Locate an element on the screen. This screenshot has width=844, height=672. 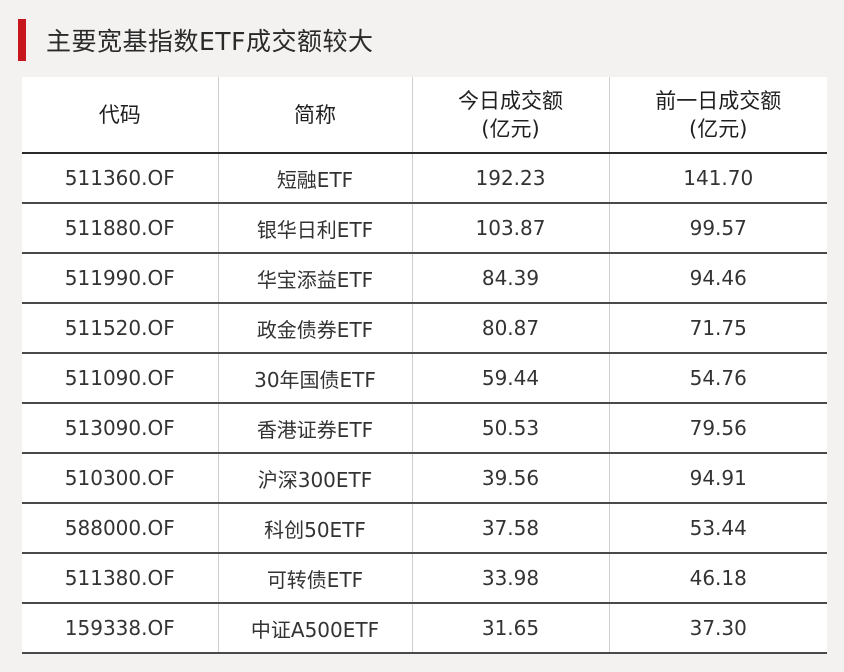
cell-name: 香港证券ETF is located at coordinates (315, 428).